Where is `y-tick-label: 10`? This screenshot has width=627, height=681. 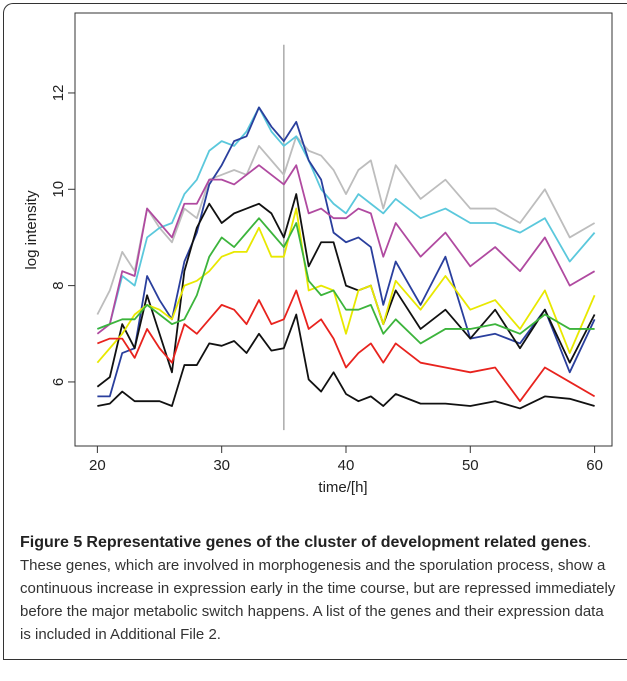
y-tick-label: 10 is located at coordinates (58, 189).